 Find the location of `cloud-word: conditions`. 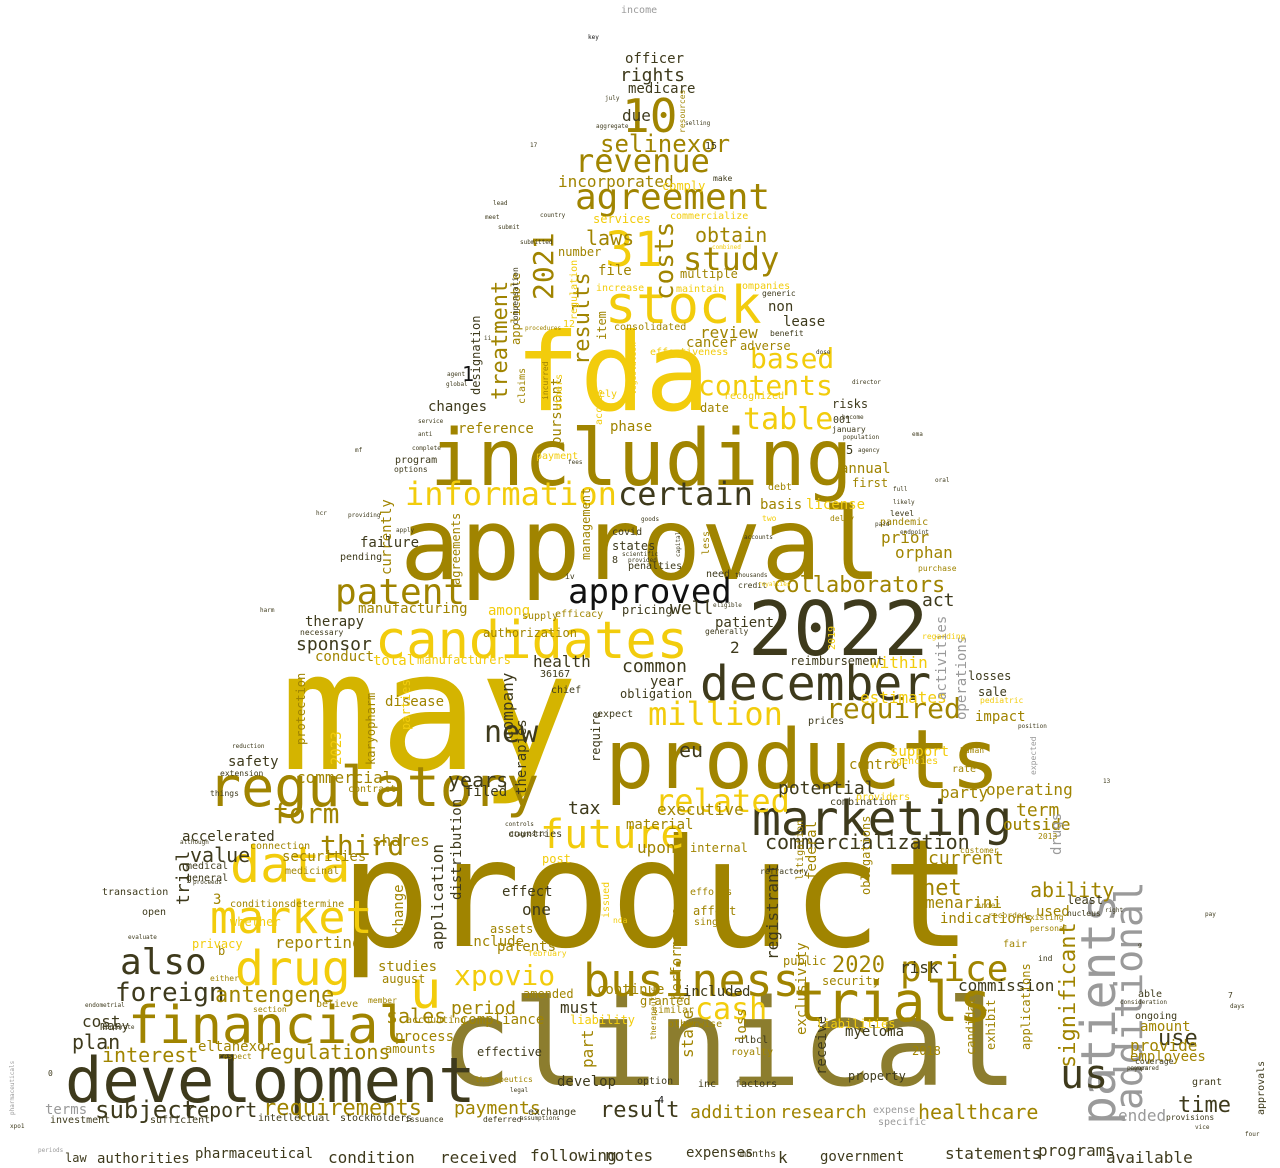

cloud-word: conditions is located at coordinates (260, 904).